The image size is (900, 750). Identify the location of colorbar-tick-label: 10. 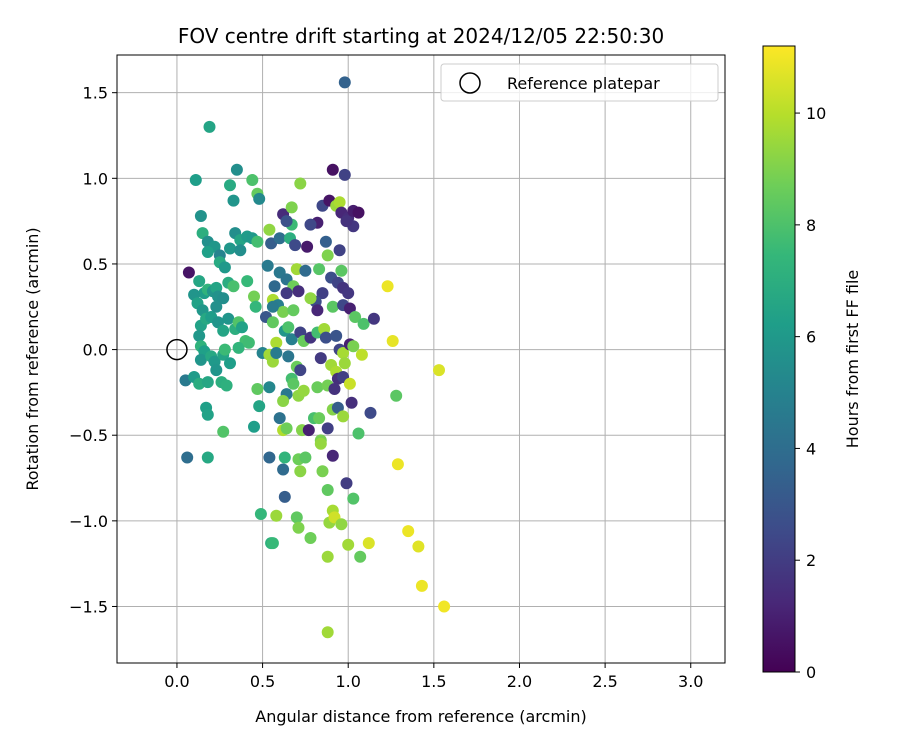
(816, 113).